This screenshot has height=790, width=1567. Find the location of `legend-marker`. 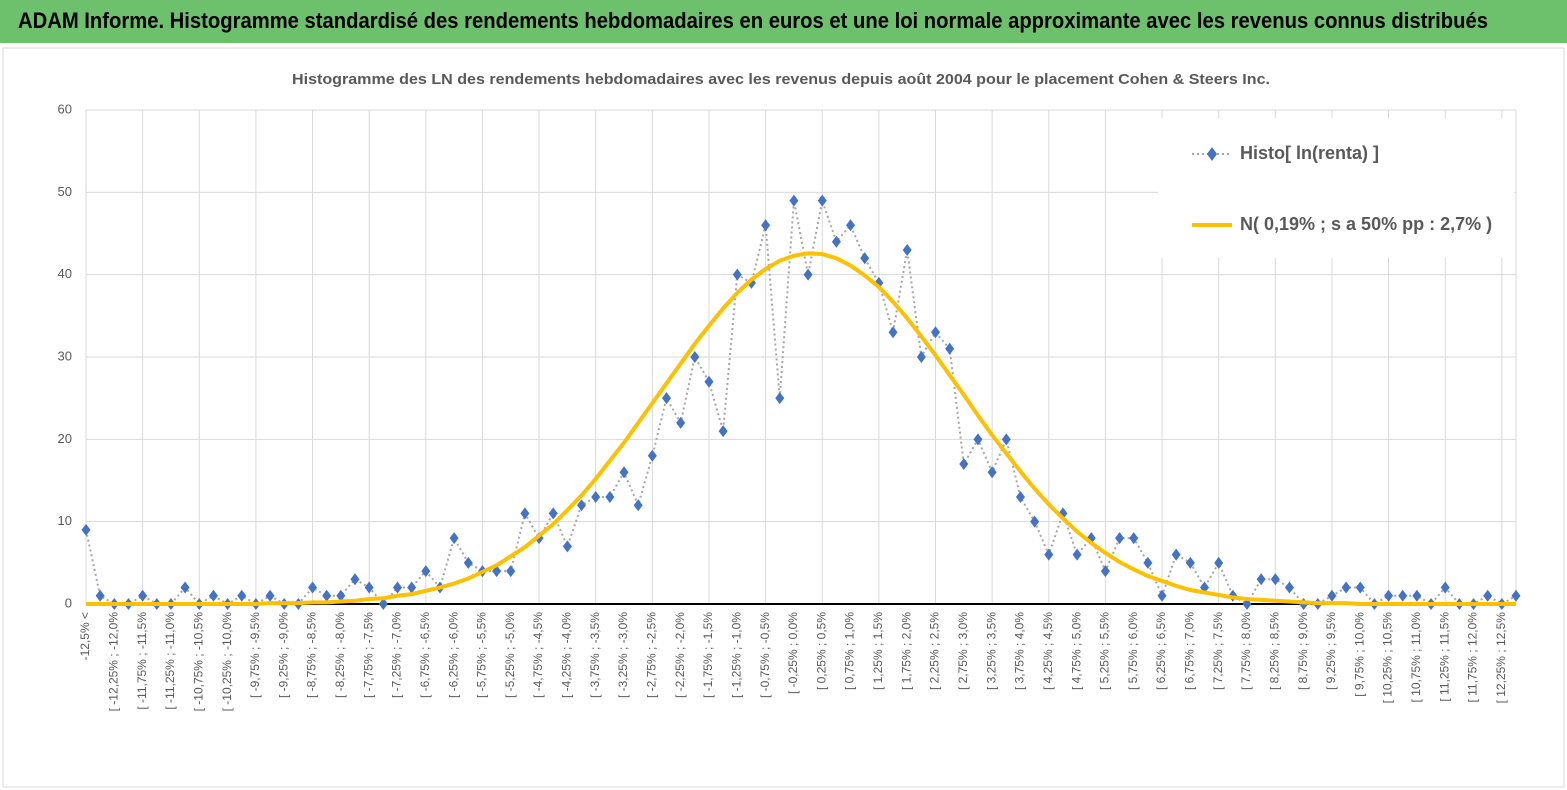

legend-marker is located at coordinates (1212, 154).